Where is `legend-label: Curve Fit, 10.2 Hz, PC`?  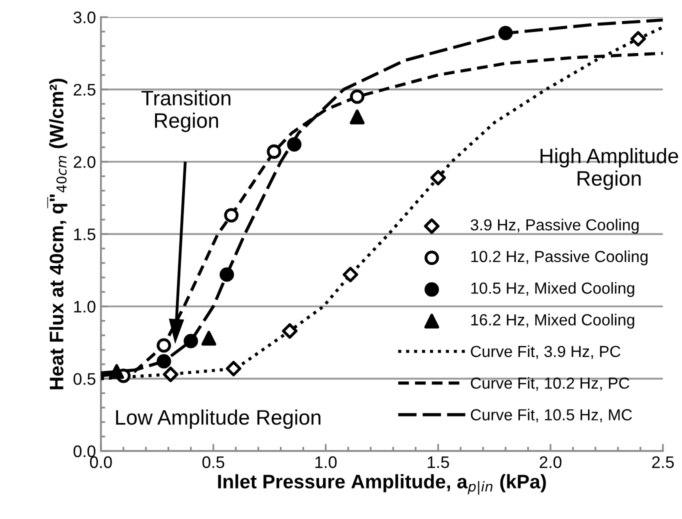
legend-label: Curve Fit, 10.2 Hz, PC is located at coordinates (550, 384).